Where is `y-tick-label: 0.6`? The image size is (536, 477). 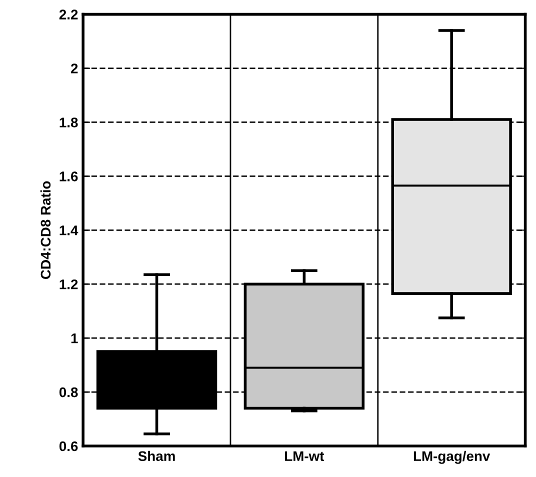
y-tick-label: 0.6 is located at coordinates (68, 446).